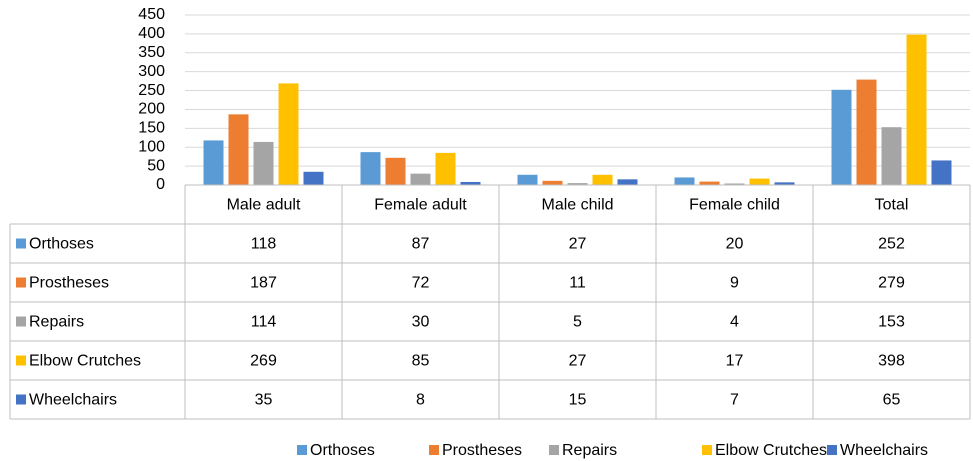 The height and width of the screenshot is (461, 973). Describe the element at coordinates (264, 205) in the screenshot. I see `x-tick-label: Male adult` at that location.